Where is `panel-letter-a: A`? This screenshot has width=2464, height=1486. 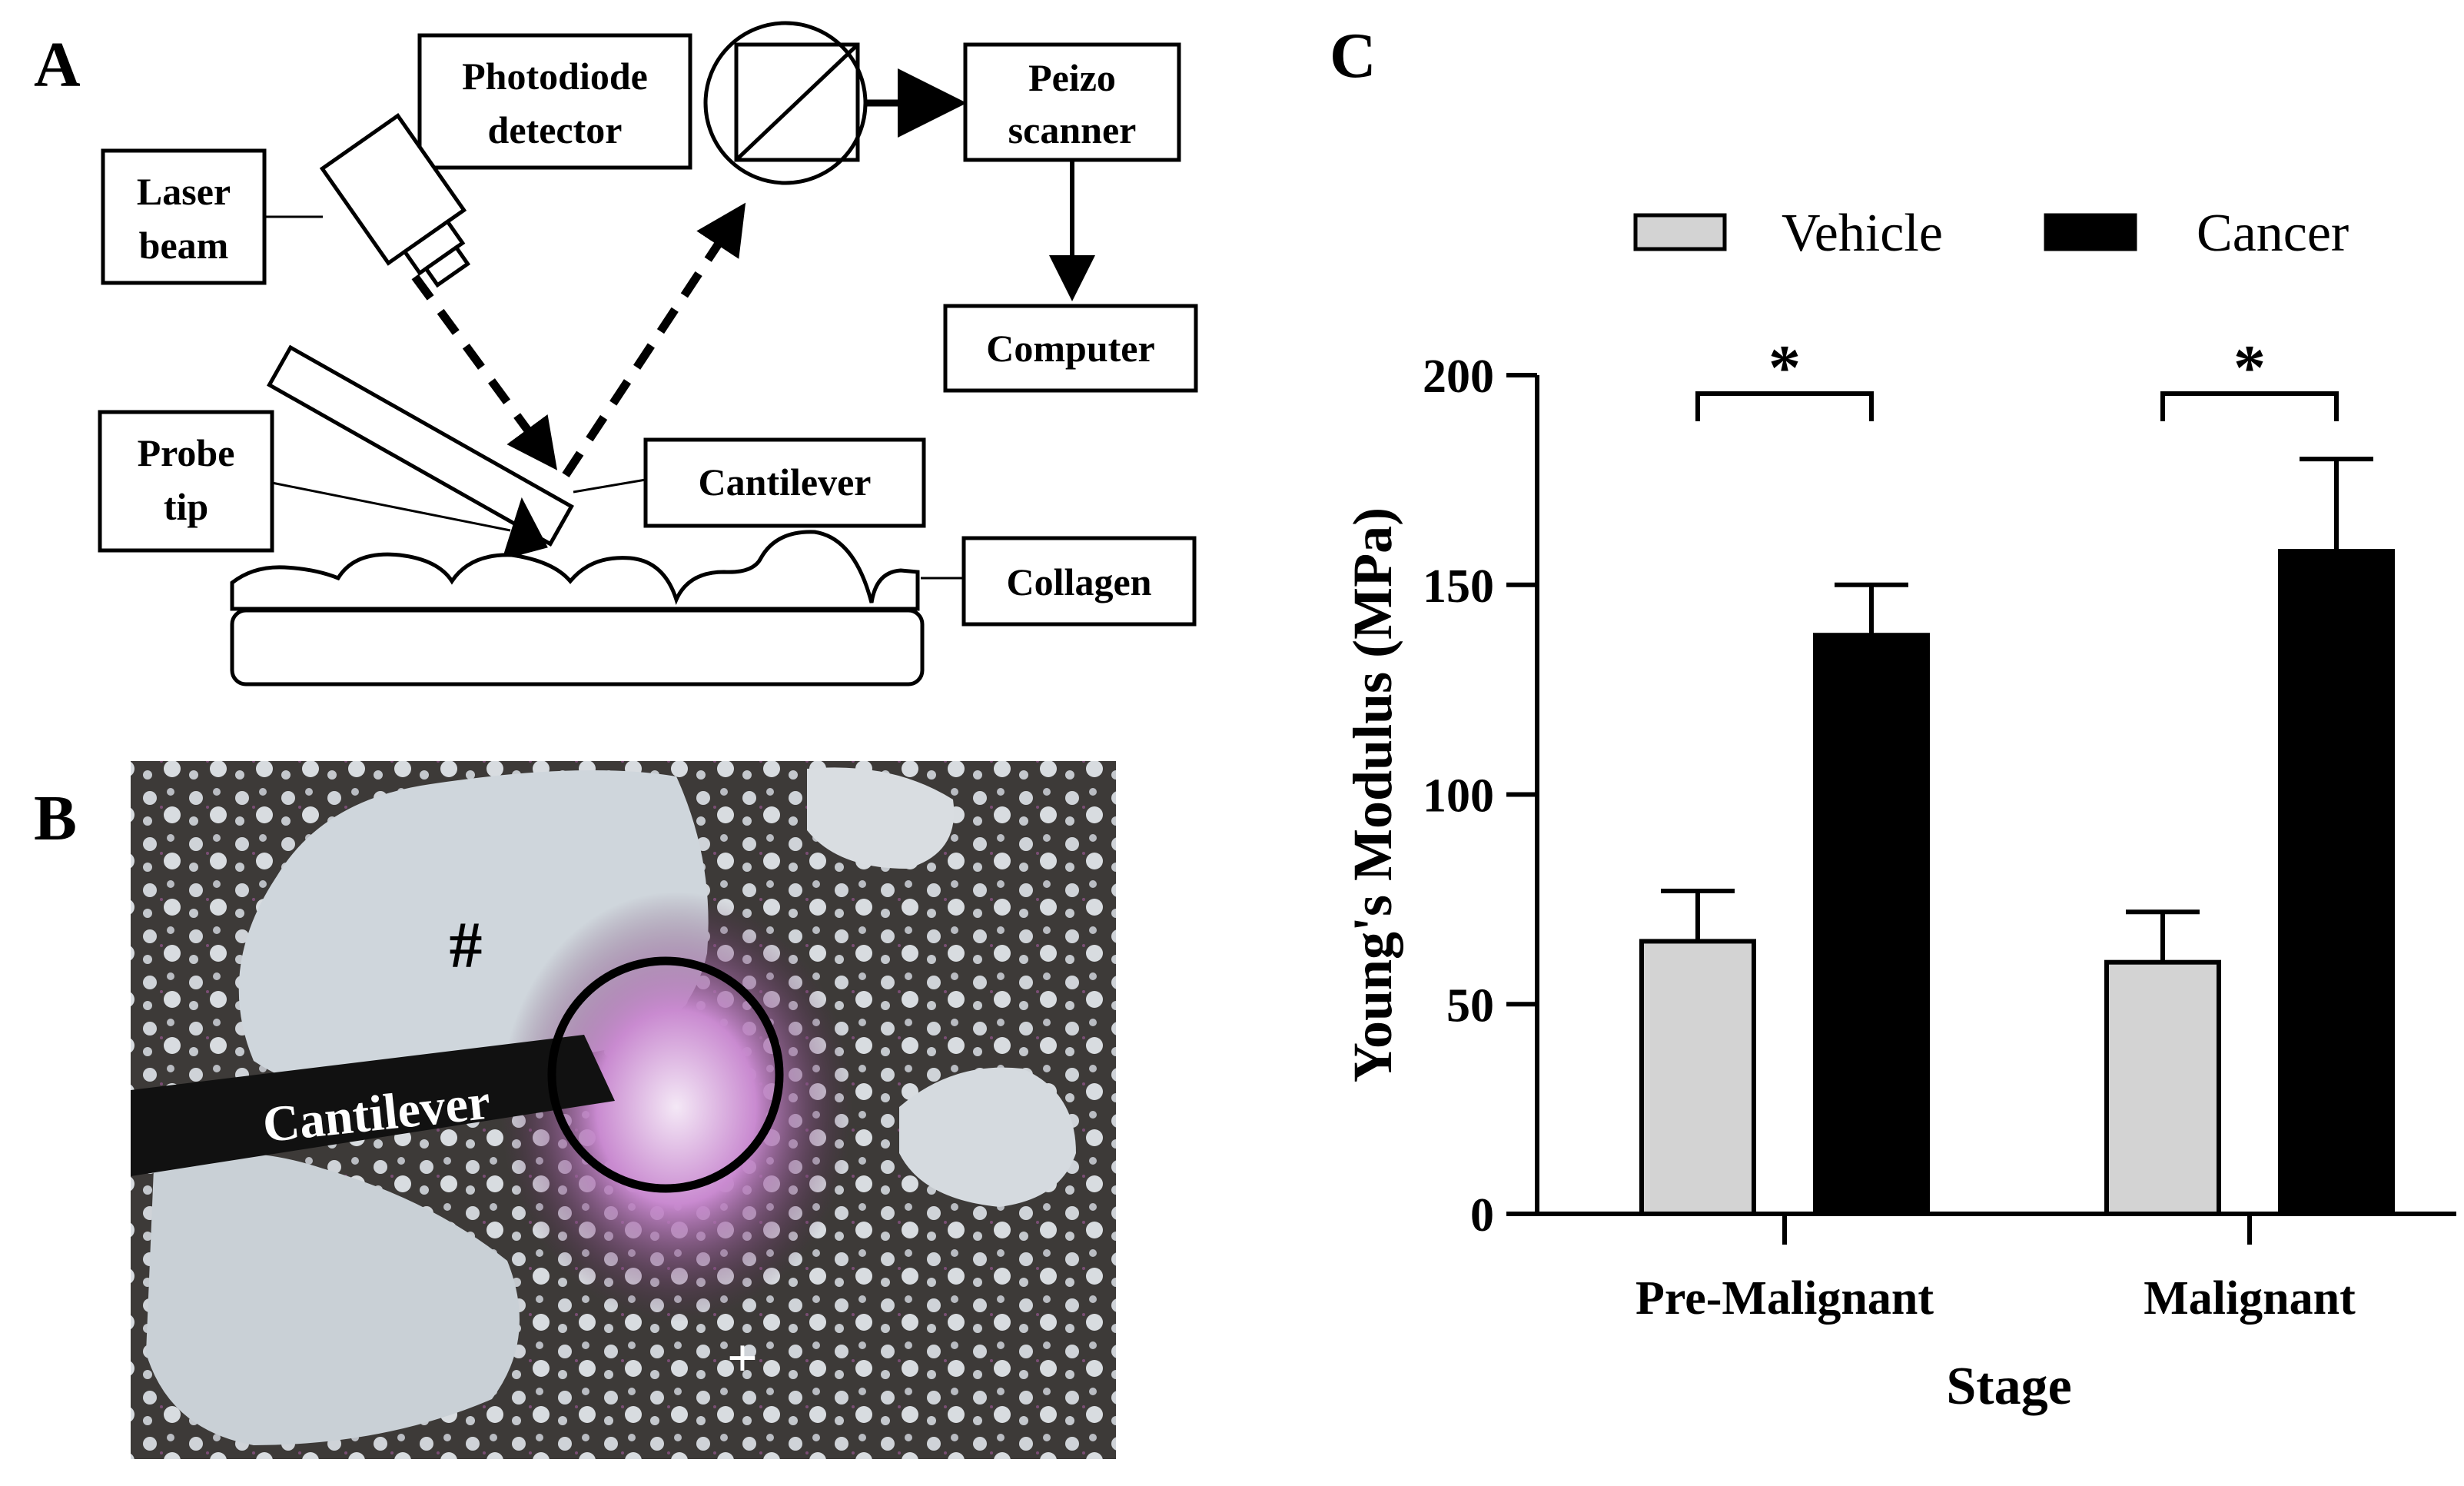
panel-letter-a: A is located at coordinates (57, 65).